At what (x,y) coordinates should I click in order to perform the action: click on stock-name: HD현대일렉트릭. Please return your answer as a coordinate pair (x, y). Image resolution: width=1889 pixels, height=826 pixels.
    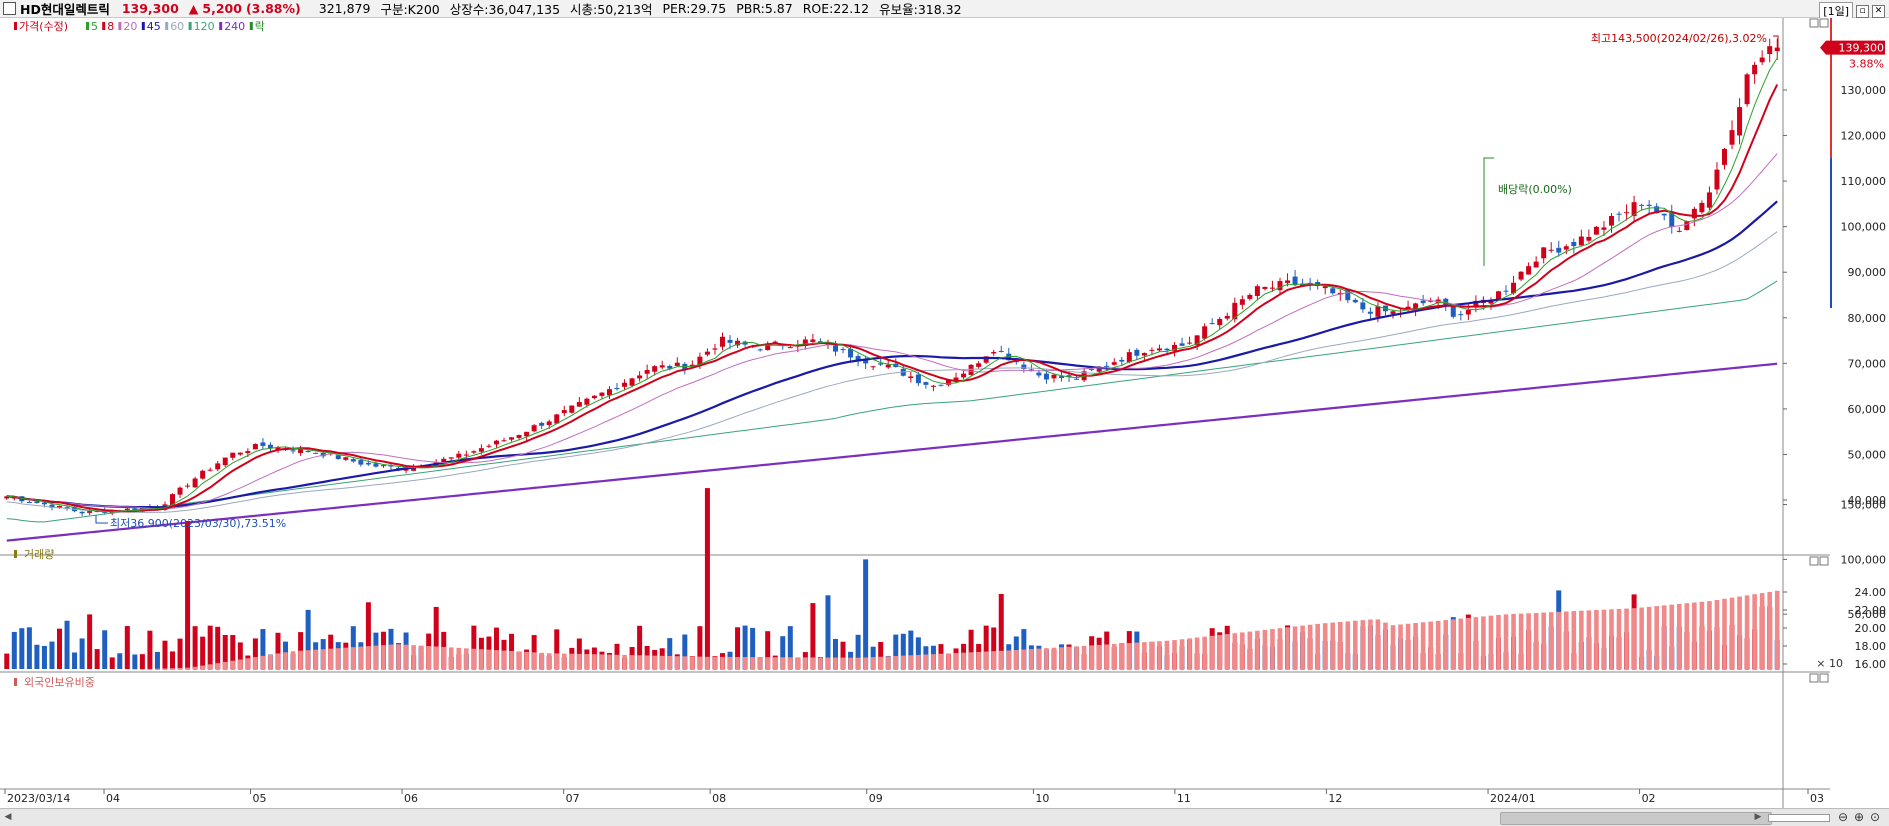
    Looking at the image, I should click on (65, 9).